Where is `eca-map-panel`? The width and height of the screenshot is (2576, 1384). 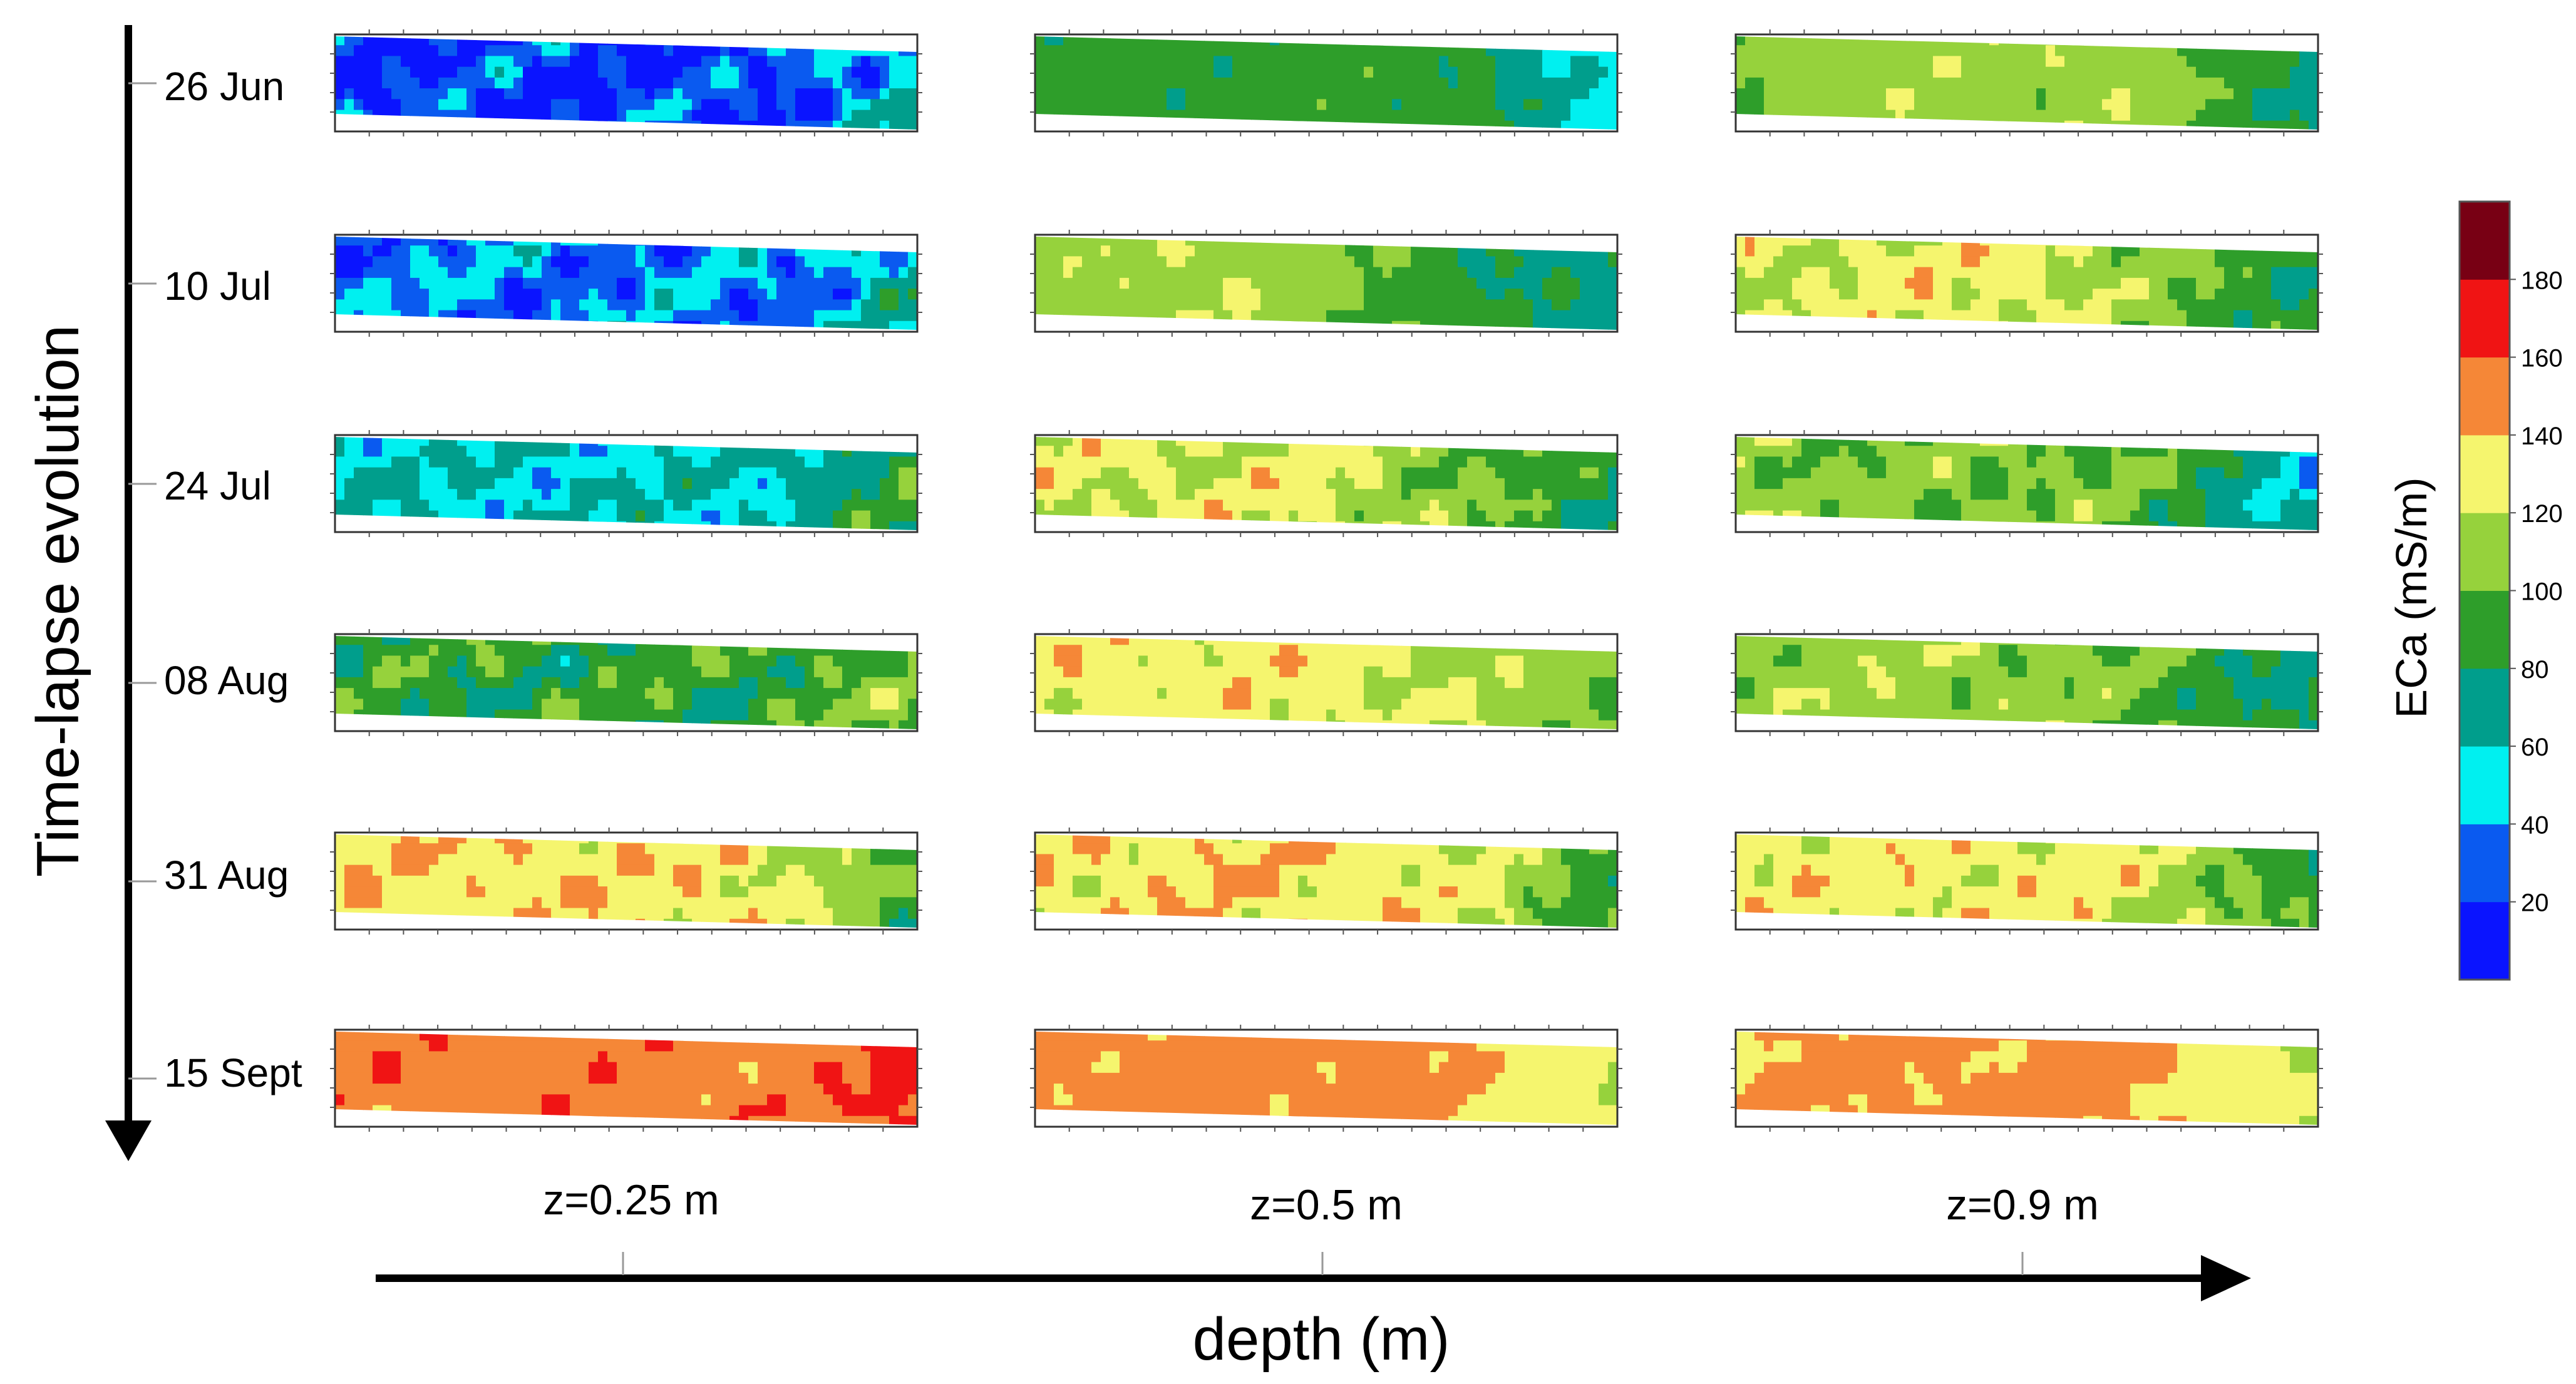
eca-map-panel is located at coordinates (626, 82).